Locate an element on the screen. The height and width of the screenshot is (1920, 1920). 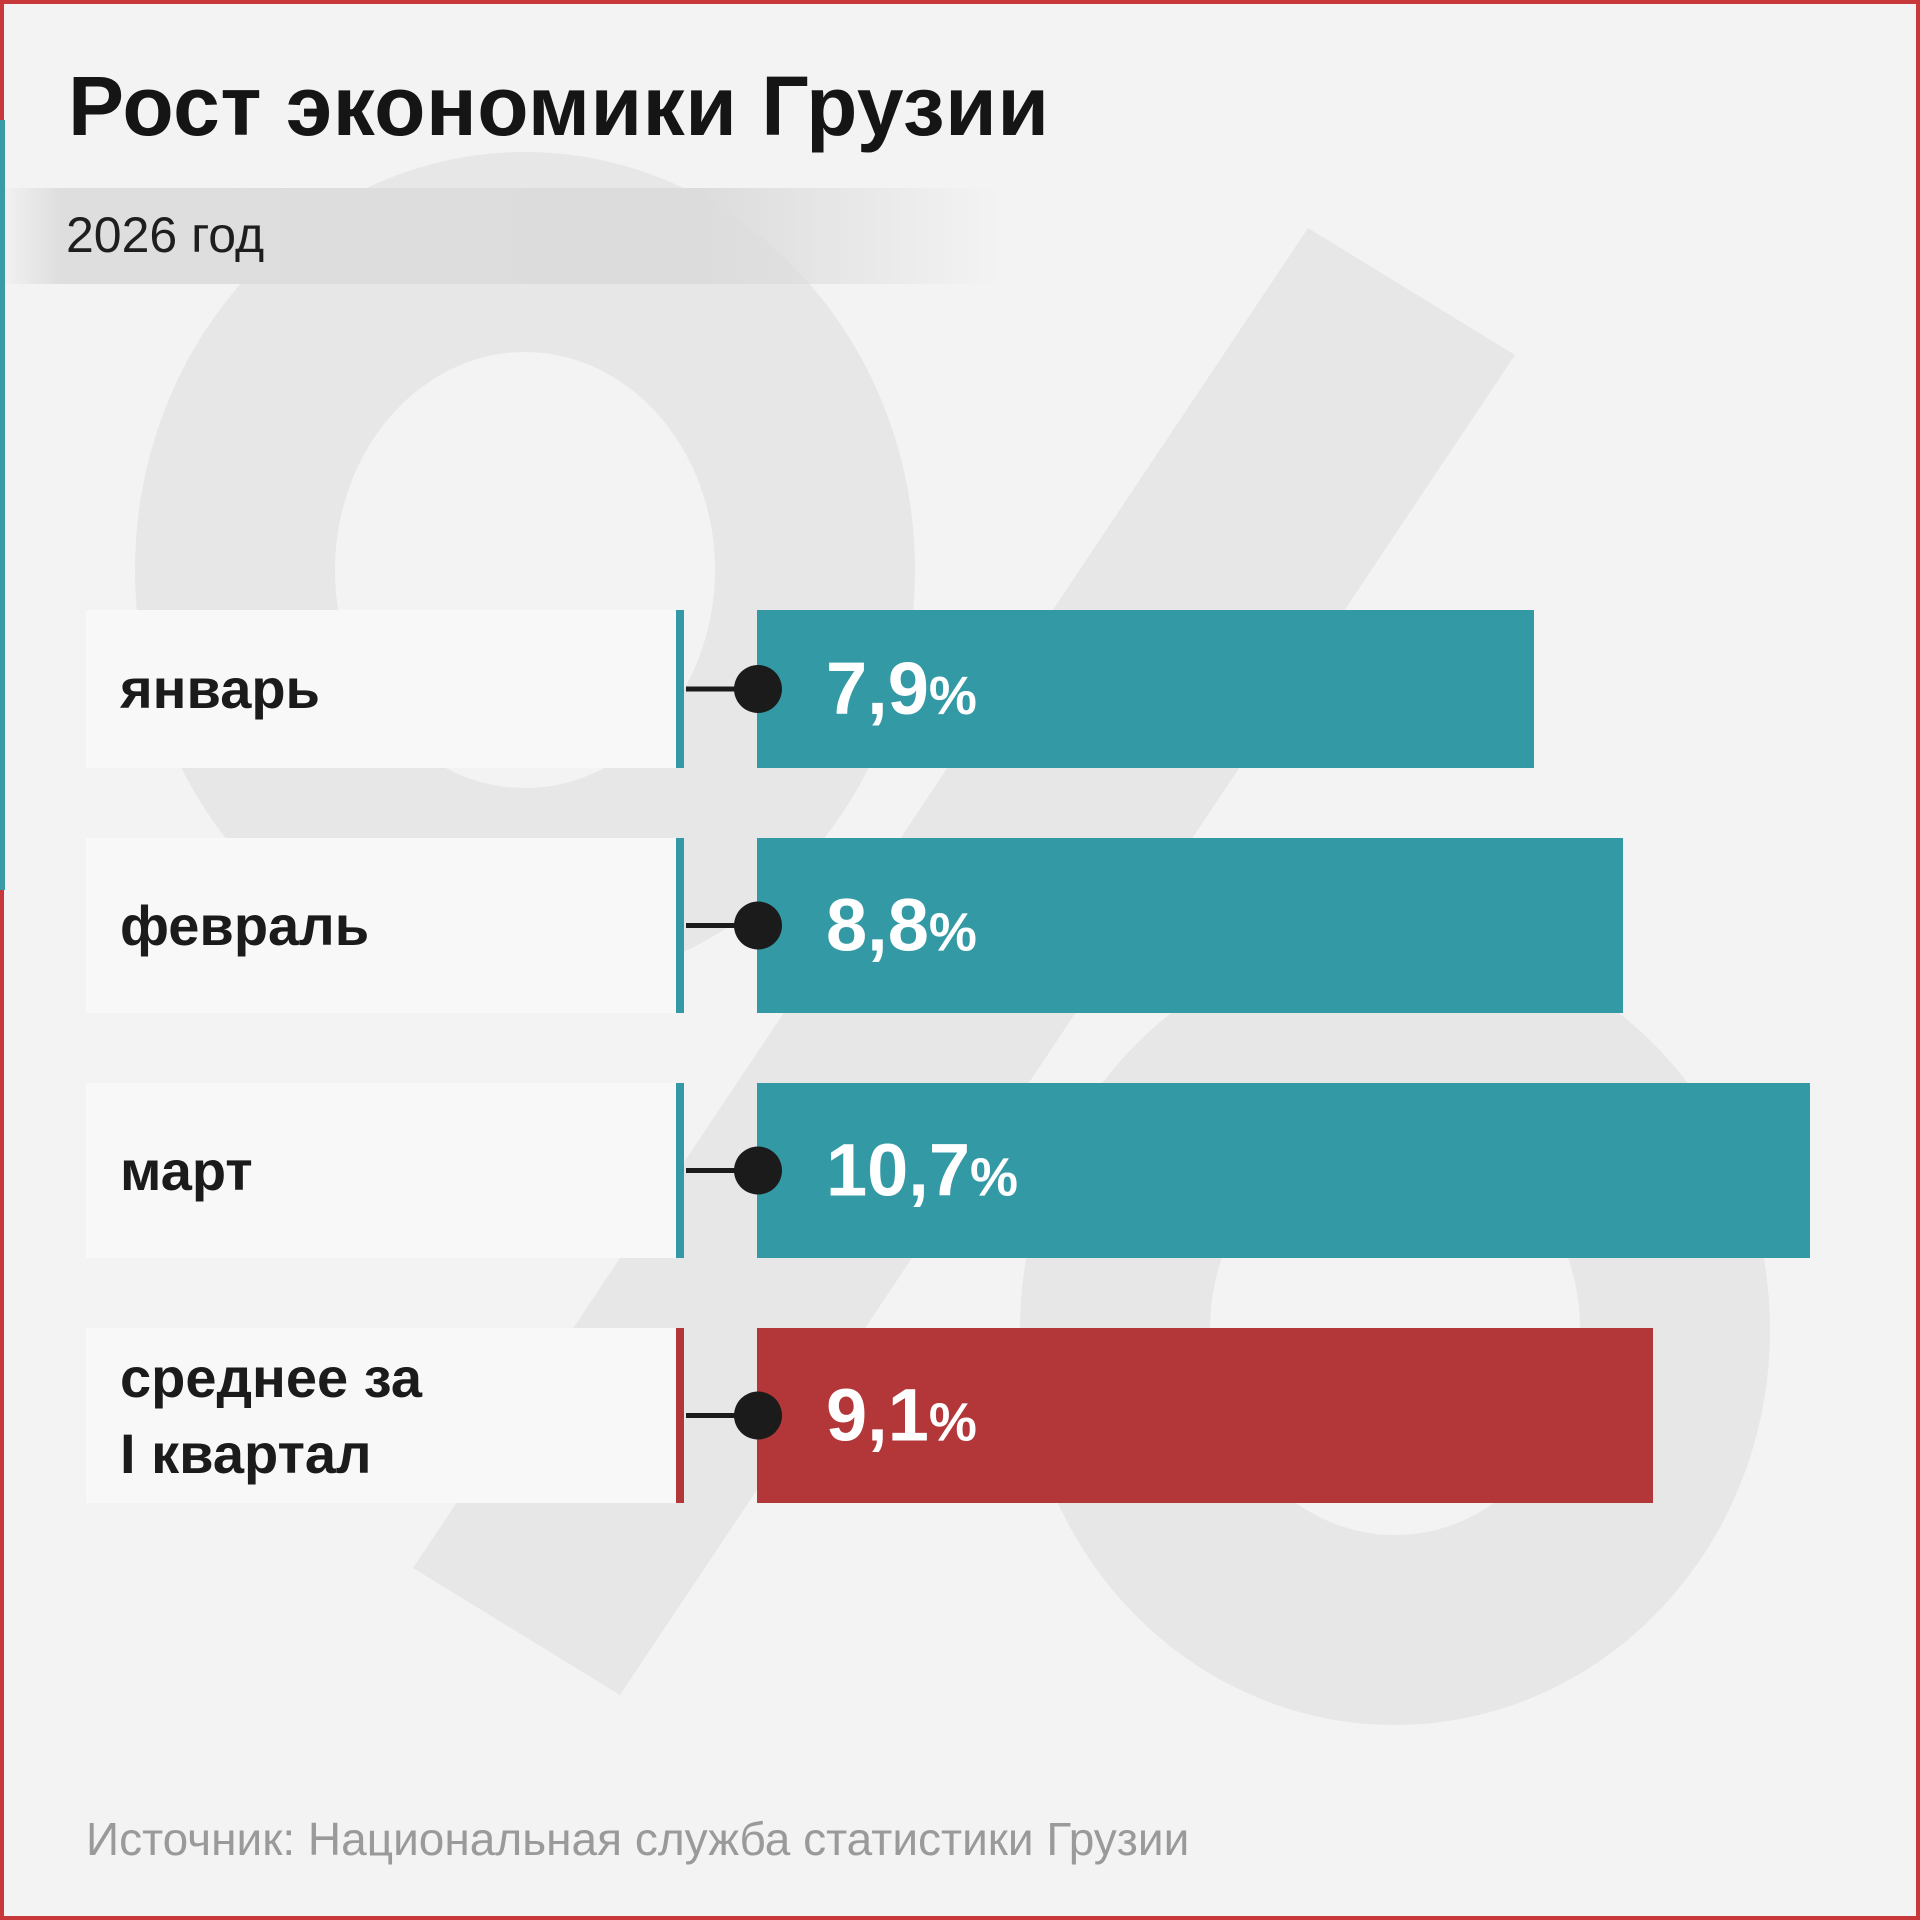
value-label: 7,9% is located at coordinates (901, 688).